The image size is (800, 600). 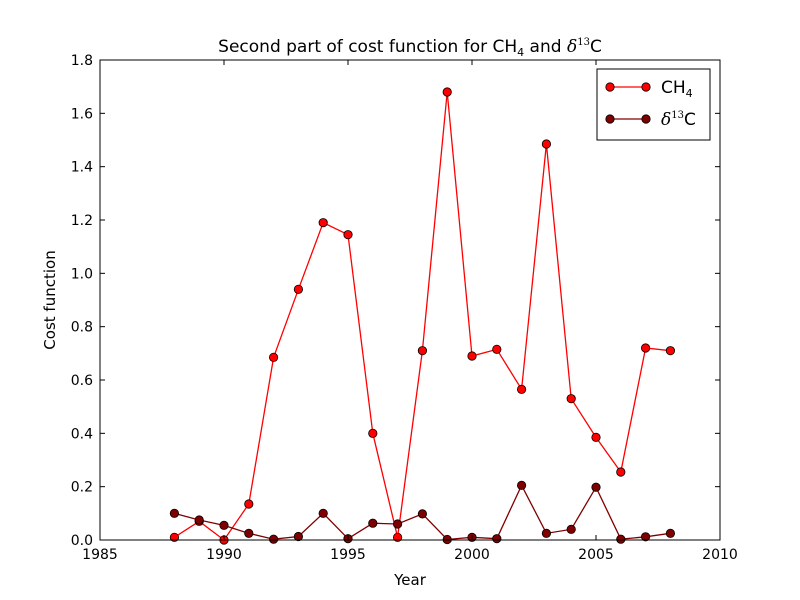 What do you see at coordinates (673, 88) in the screenshot?
I see `legend-ch4-base: CH` at bounding box center [673, 88].